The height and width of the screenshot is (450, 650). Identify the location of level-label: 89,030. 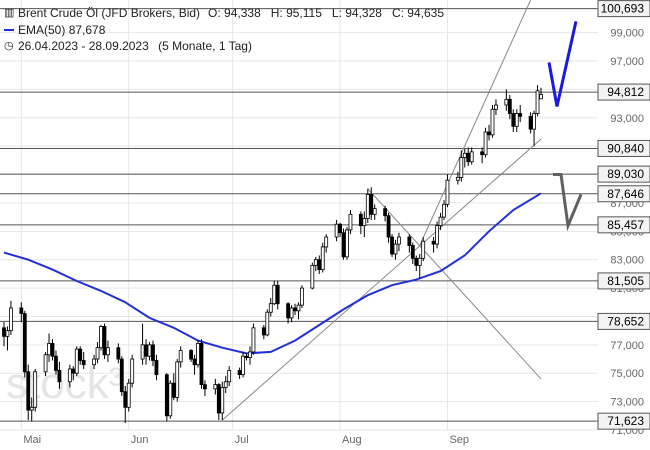
(625, 174).